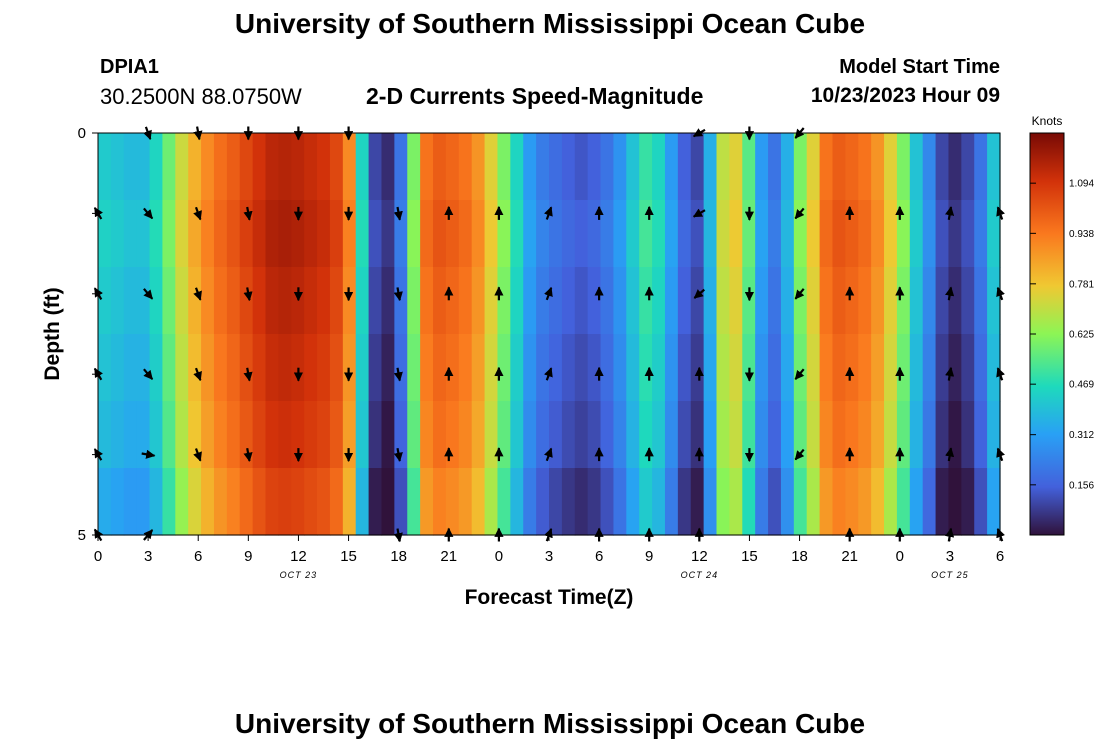 The image size is (1100, 750). I want to click on station-coordinates: 30.2500N 88.0750W, so click(201, 96).